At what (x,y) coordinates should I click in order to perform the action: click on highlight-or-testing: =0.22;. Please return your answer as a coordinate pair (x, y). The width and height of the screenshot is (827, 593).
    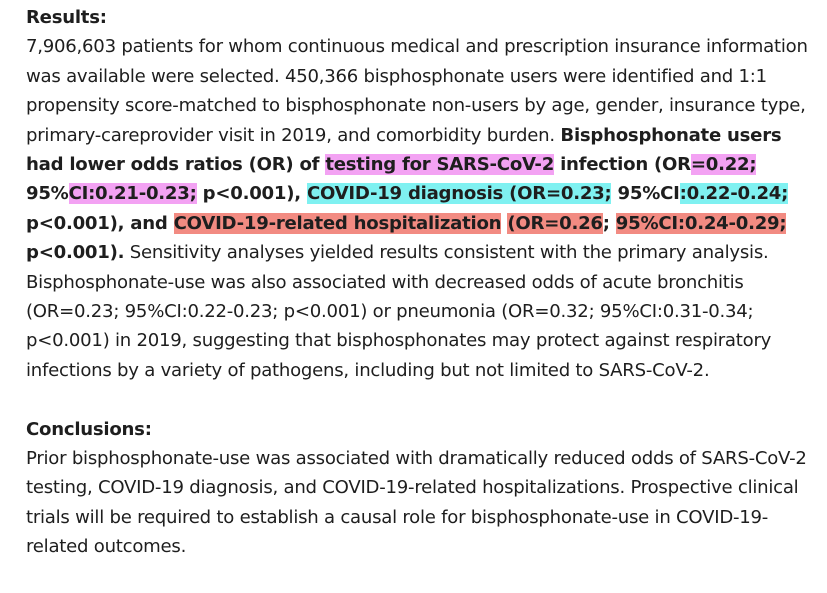
    Looking at the image, I should click on (723, 165).